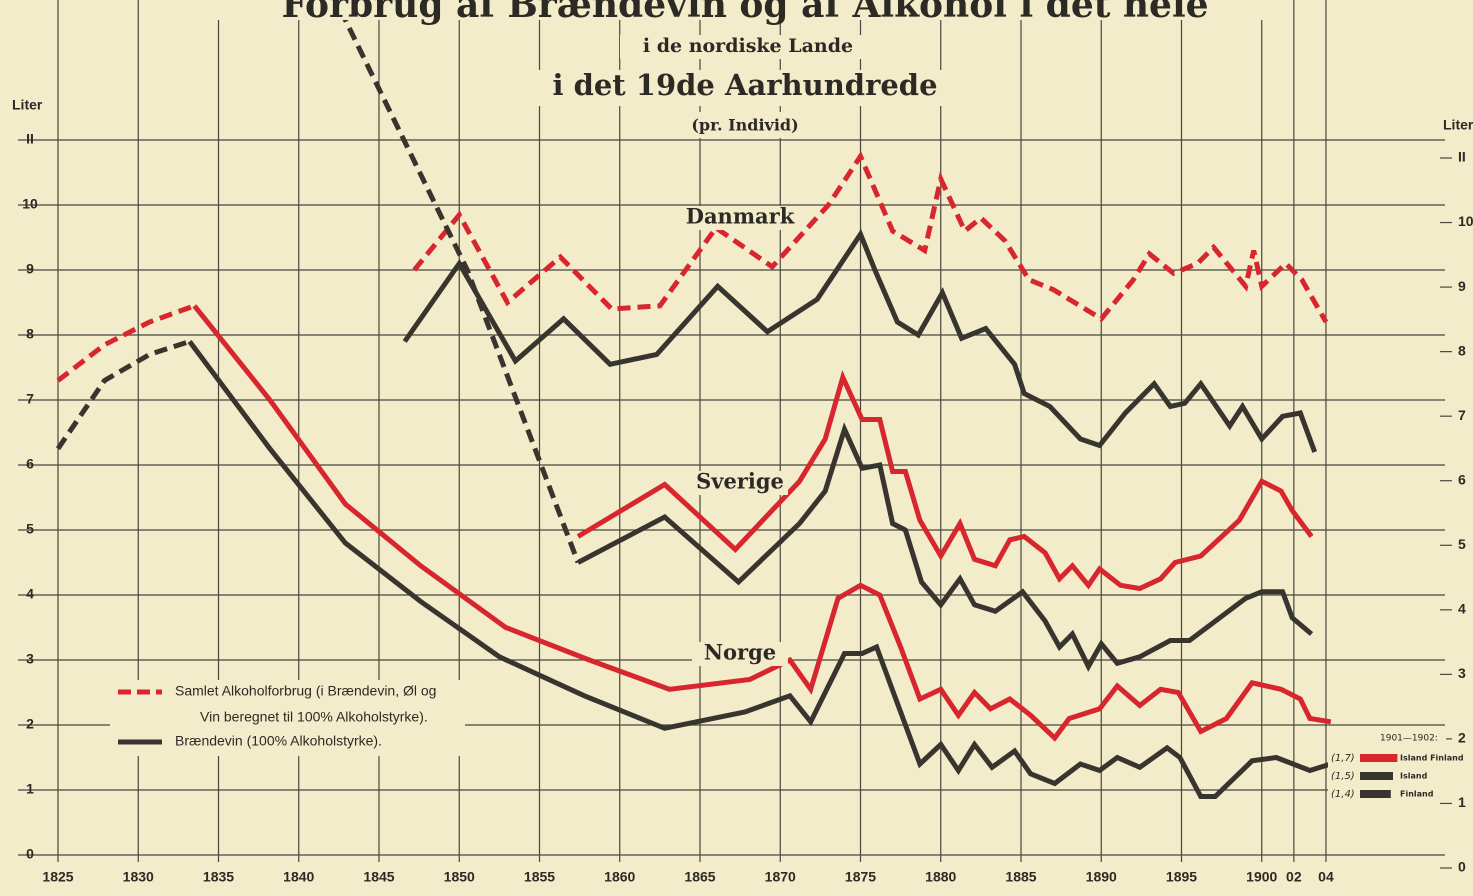 This screenshot has width=1473, height=896. Describe the element at coordinates (1181, 877) in the screenshot. I see `x-tick-label: 1895` at that location.